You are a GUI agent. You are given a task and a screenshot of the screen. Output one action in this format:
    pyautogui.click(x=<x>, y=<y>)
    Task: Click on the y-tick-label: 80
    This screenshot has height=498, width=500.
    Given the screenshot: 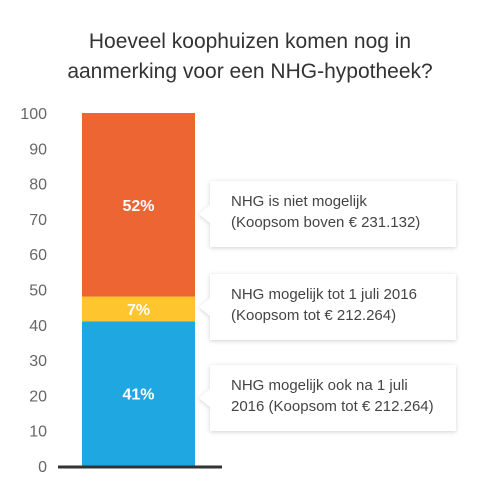 What is the action you would take?
    pyautogui.click(x=38, y=185)
    